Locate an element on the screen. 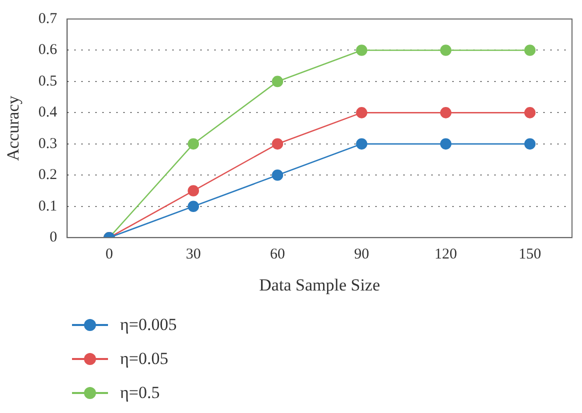 The width and height of the screenshot is (582, 413). x-tick-label: 30 is located at coordinates (193, 254).